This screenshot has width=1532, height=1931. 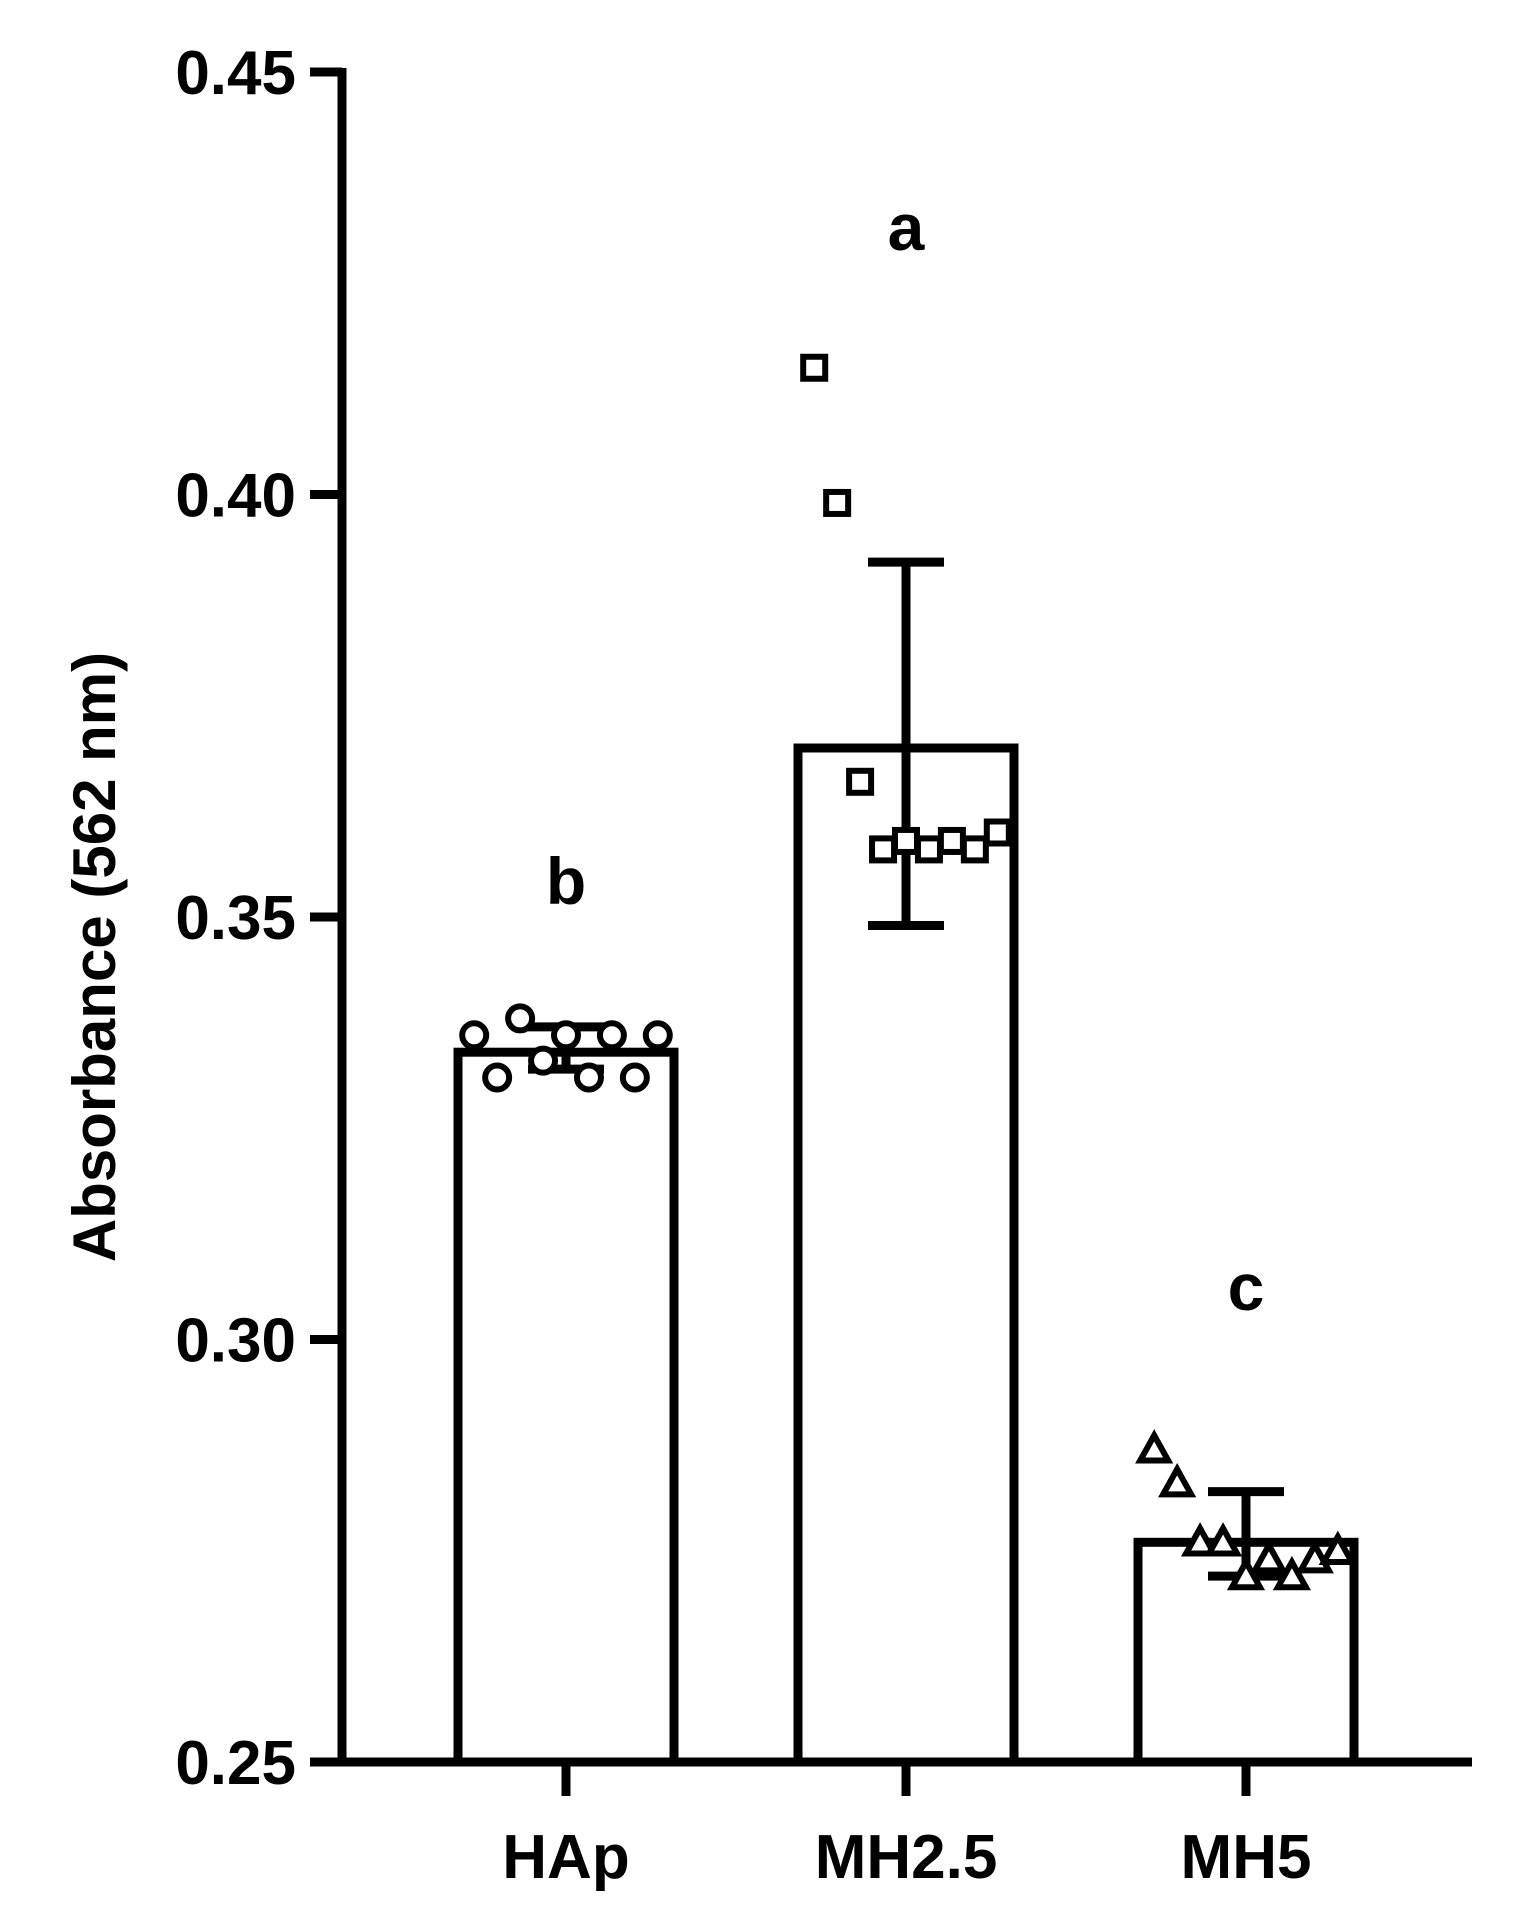 What do you see at coordinates (235, 1341) in the screenshot?
I see `y-tick-label: 0.30` at bounding box center [235, 1341].